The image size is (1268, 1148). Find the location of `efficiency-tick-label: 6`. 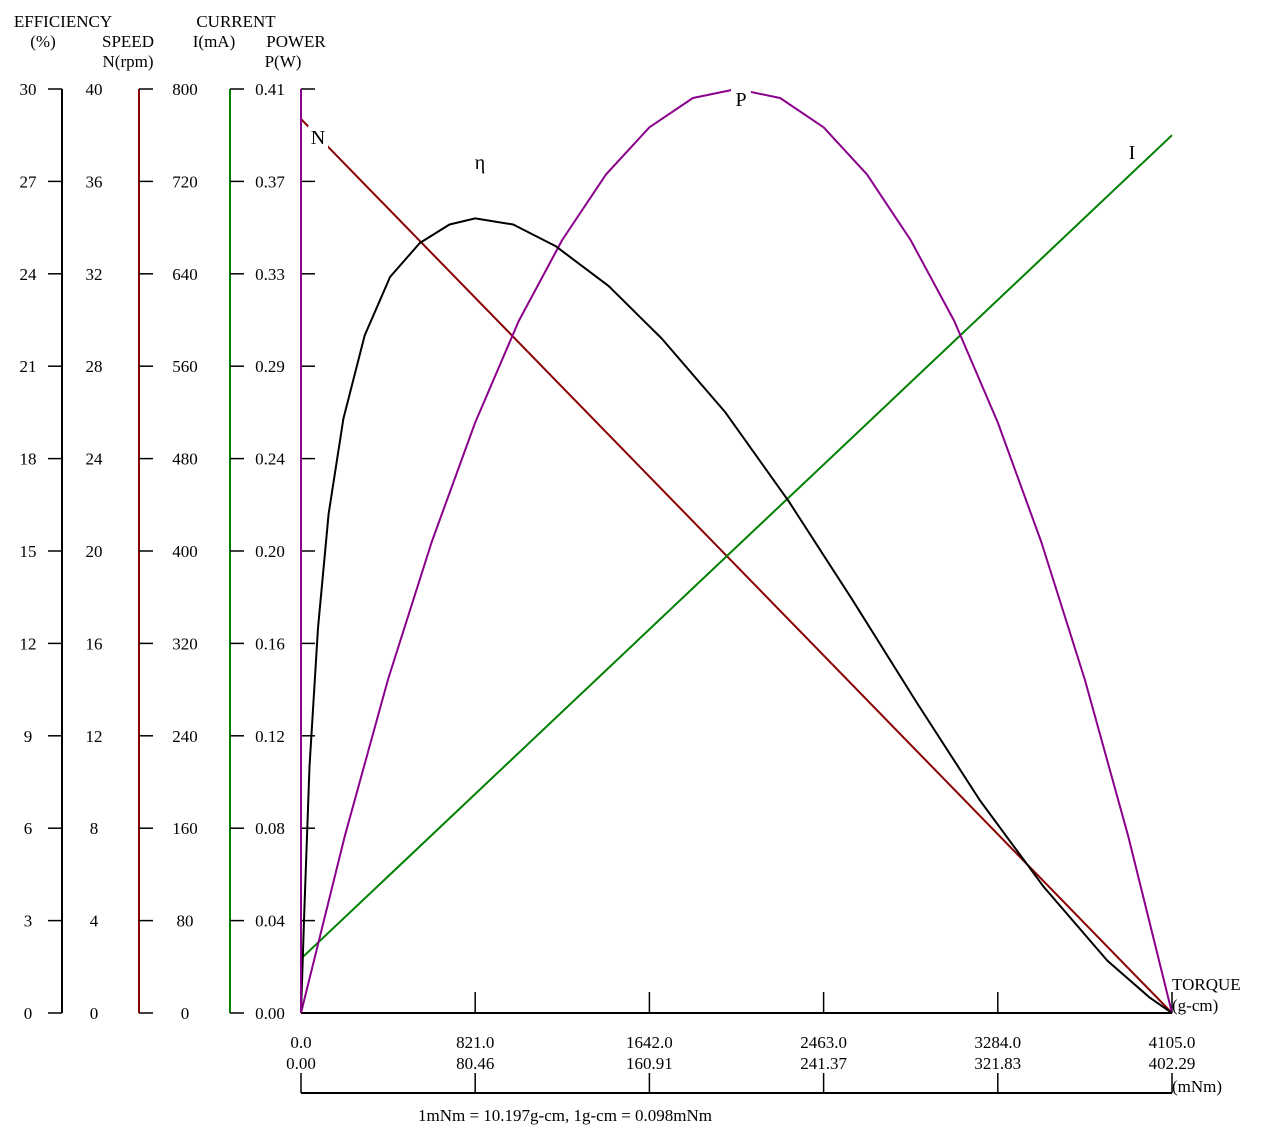

efficiency-tick-label: 6 is located at coordinates (28, 828).